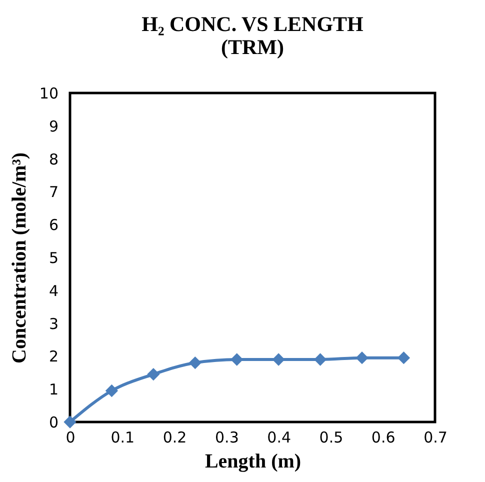 The image size is (485, 482). Describe the element at coordinates (71, 437) in the screenshot. I see `x-tick-label: 0` at that location.